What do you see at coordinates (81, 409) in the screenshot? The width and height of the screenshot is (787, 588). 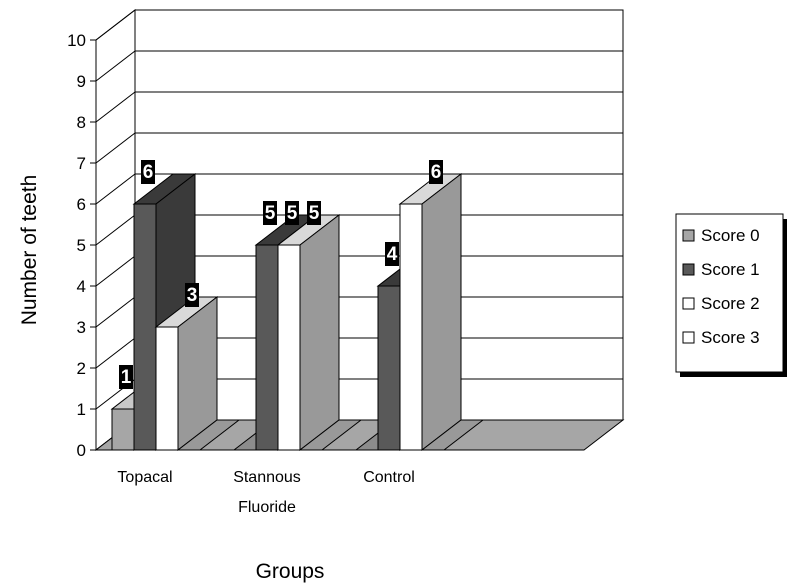 I see `y-tick-label: 1` at bounding box center [81, 409].